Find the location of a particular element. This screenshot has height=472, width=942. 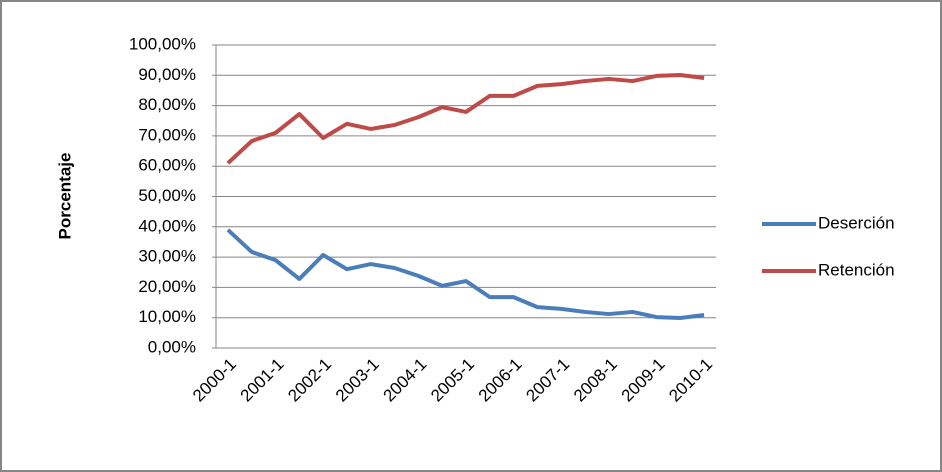

legend-label: Retención is located at coordinates (856, 269).